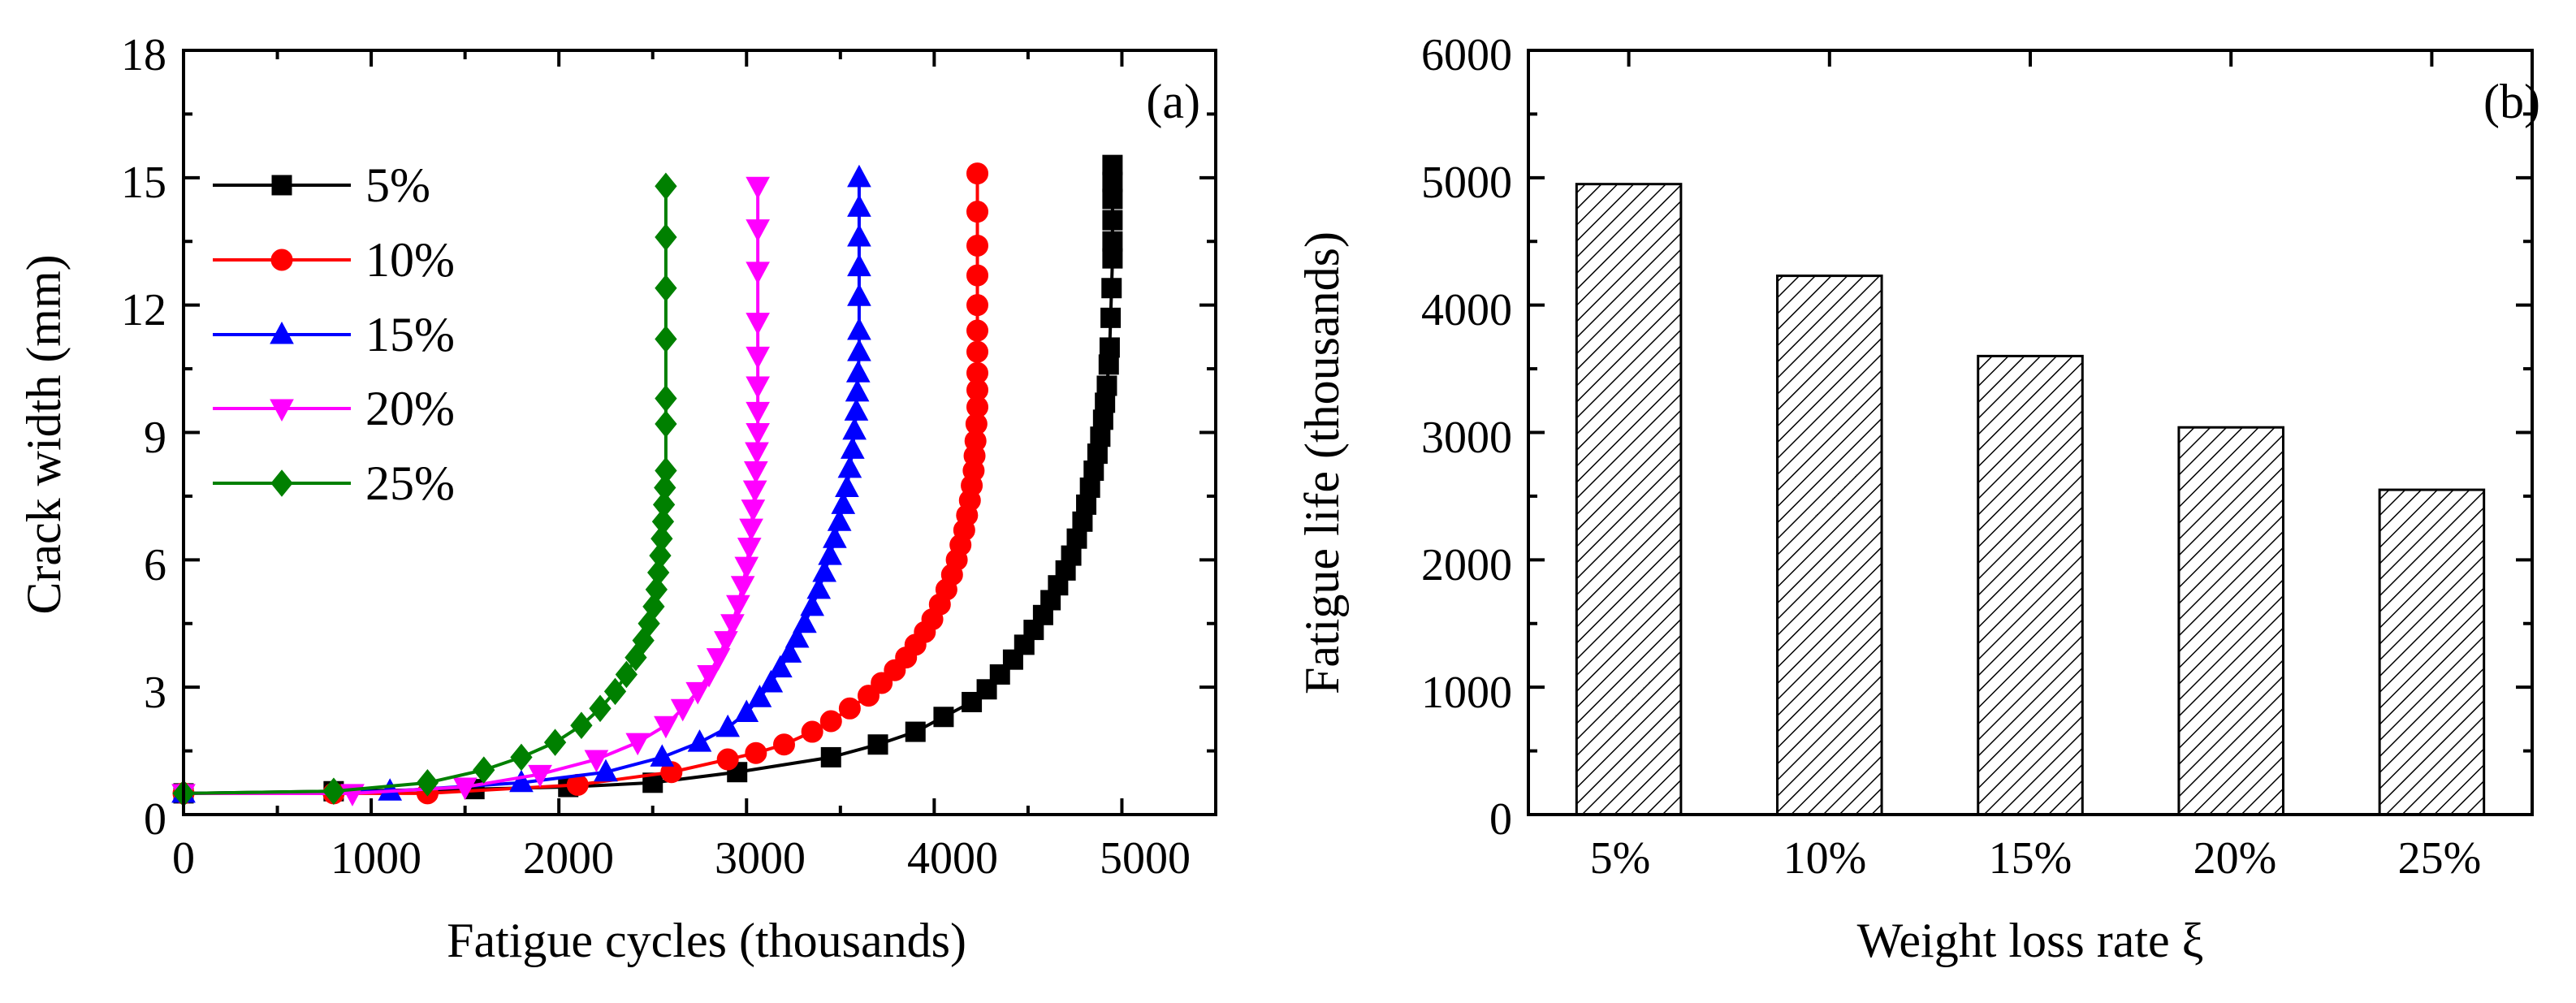  Describe the element at coordinates (155, 565) in the screenshot. I see `y-tick-label-6: 6` at that location.